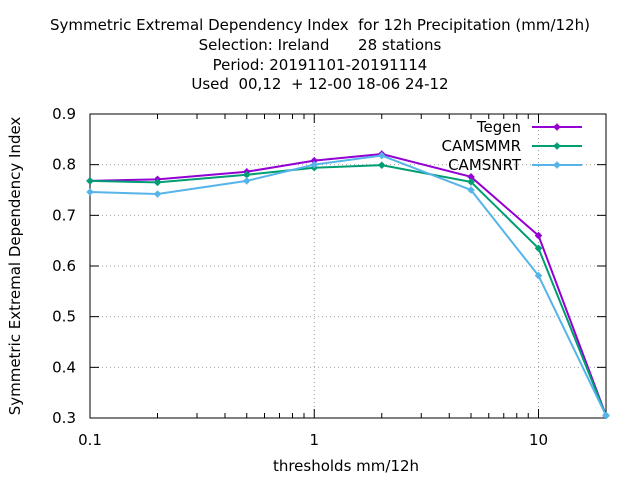  Describe the element at coordinates (320, 84) in the screenshot. I see `chart-title-line-4: Used 00,12 + 12-00 18-06 24-12` at that location.